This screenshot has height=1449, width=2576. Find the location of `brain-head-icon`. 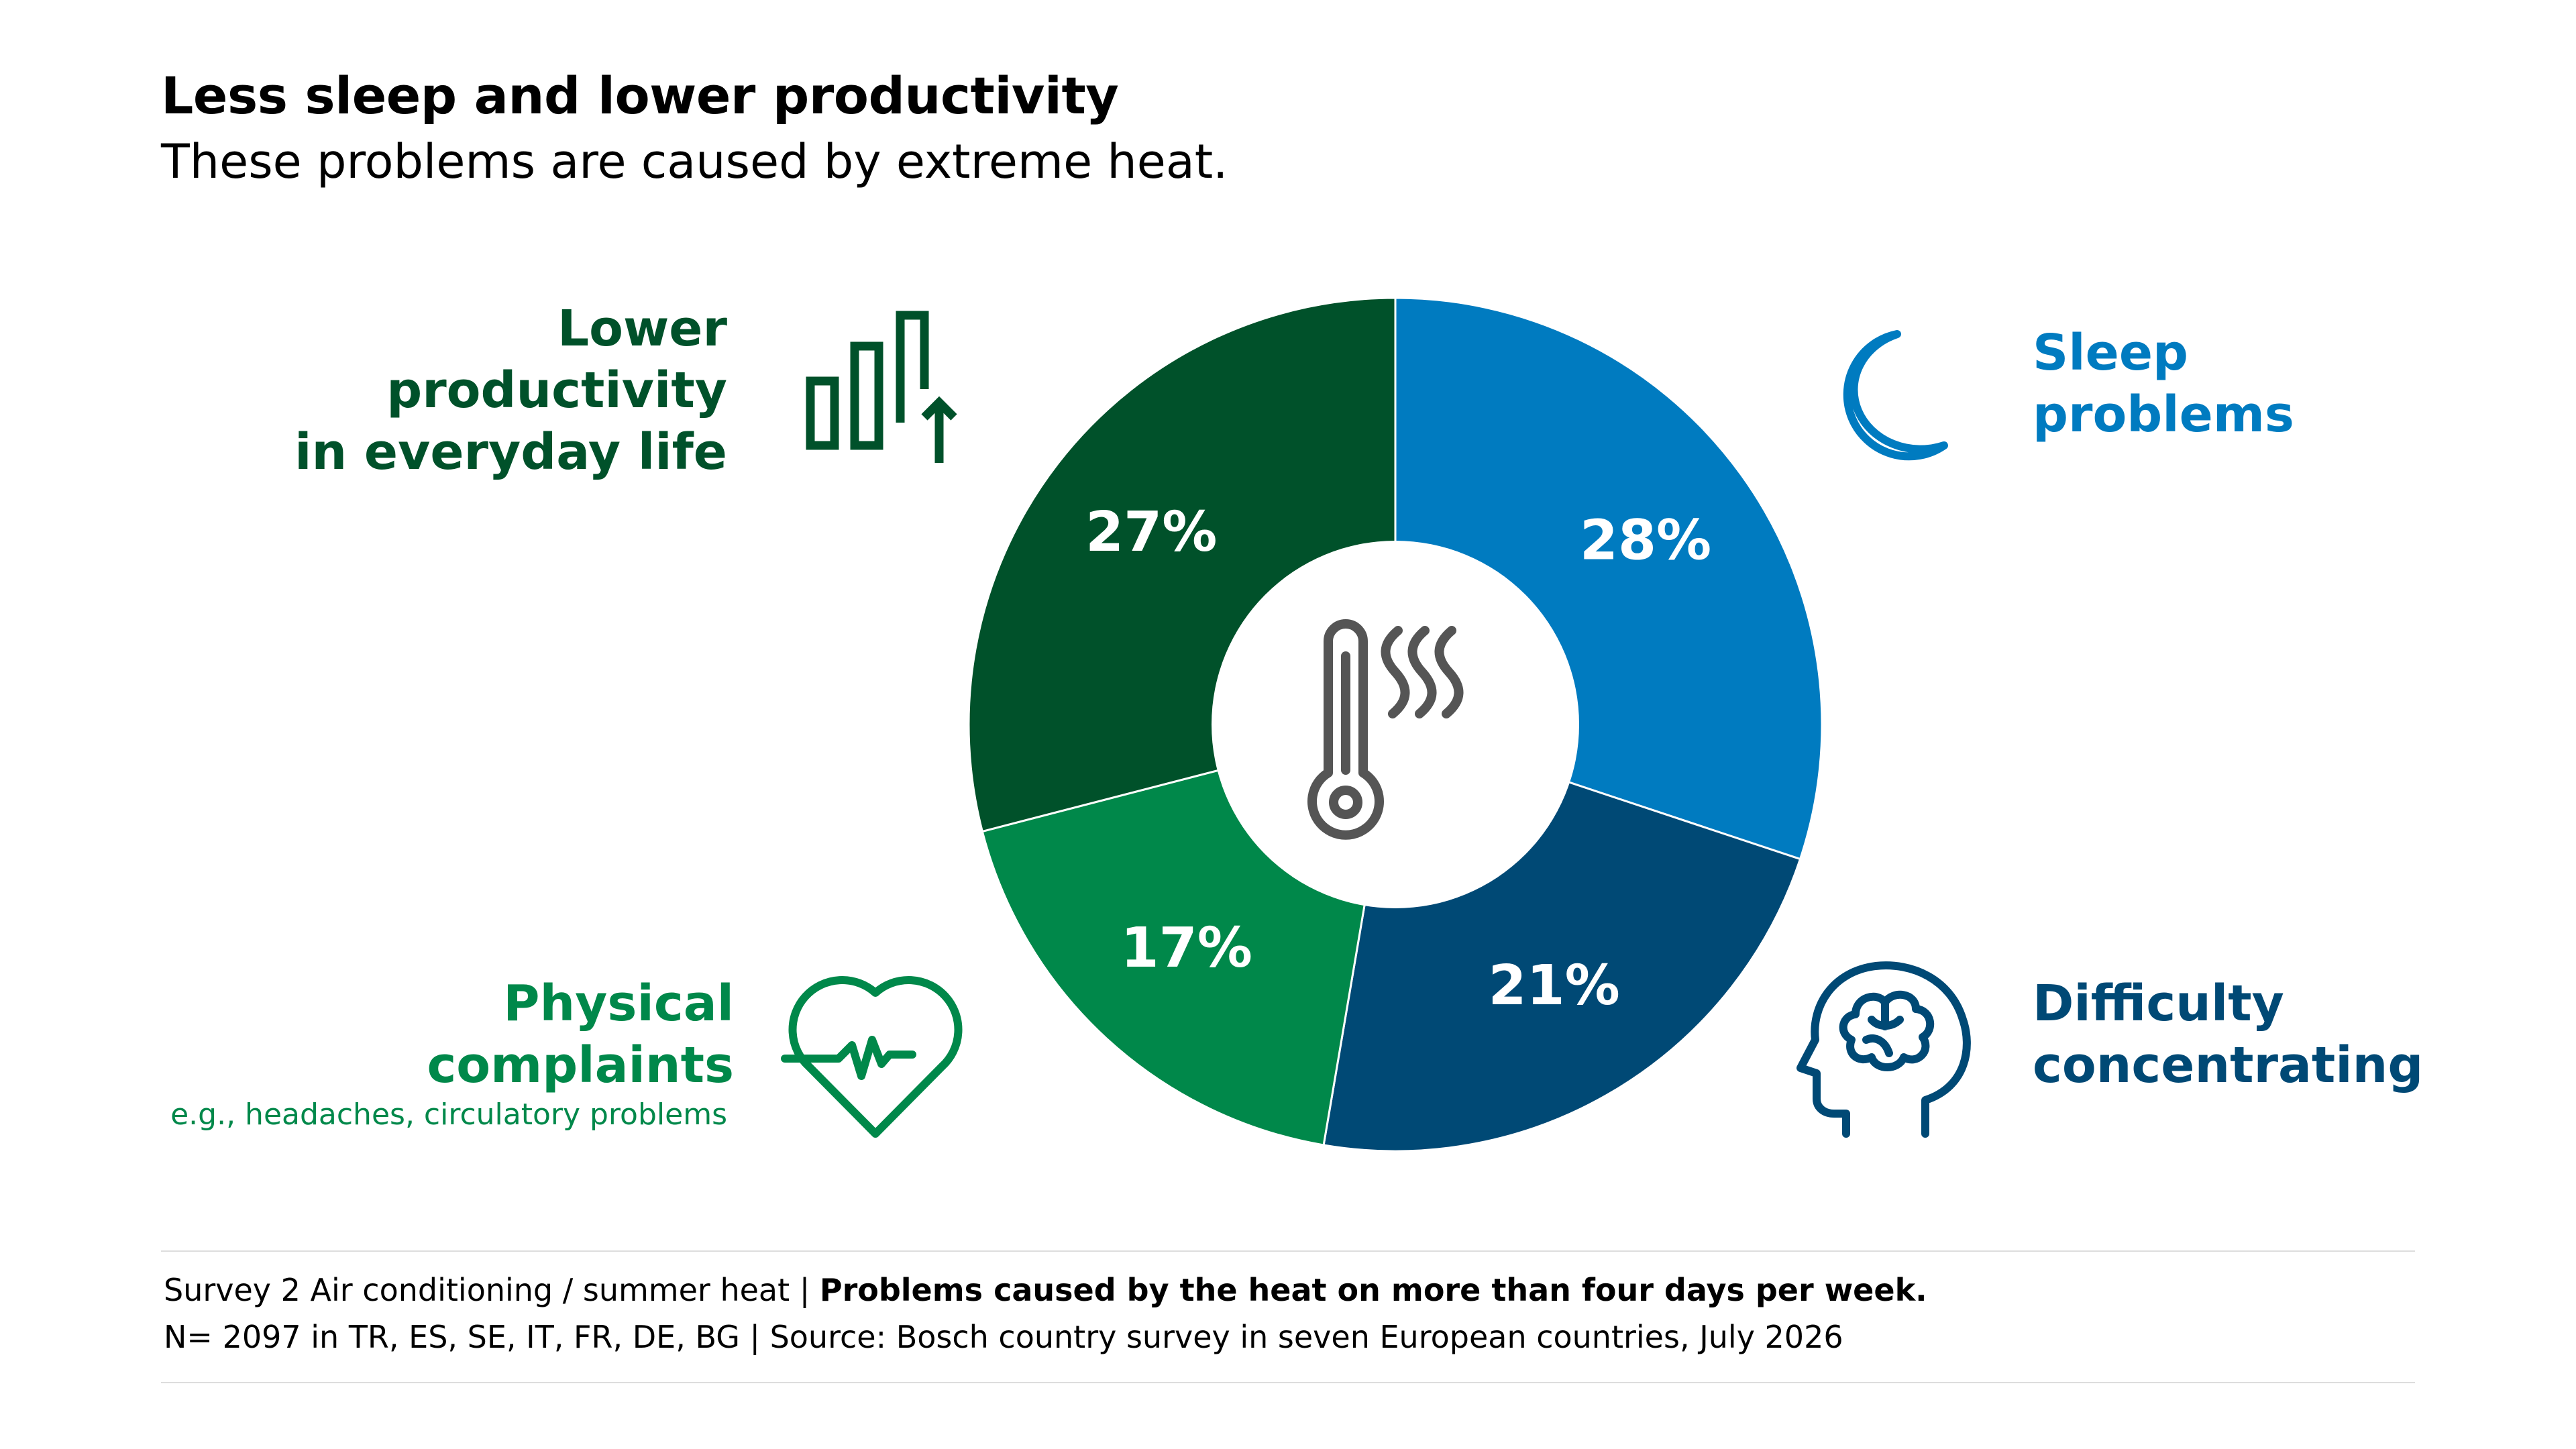

brain-head-icon is located at coordinates (1883, 1049).